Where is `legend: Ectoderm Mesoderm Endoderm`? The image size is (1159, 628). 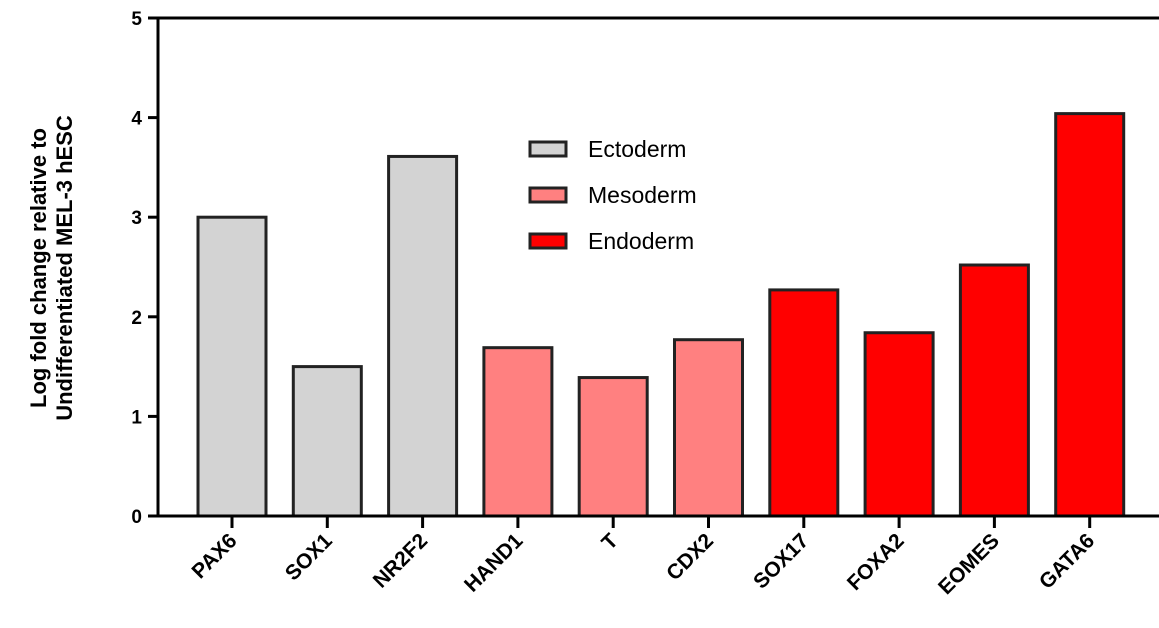 legend: Ectoderm Mesoderm Endoderm is located at coordinates (612, 195).